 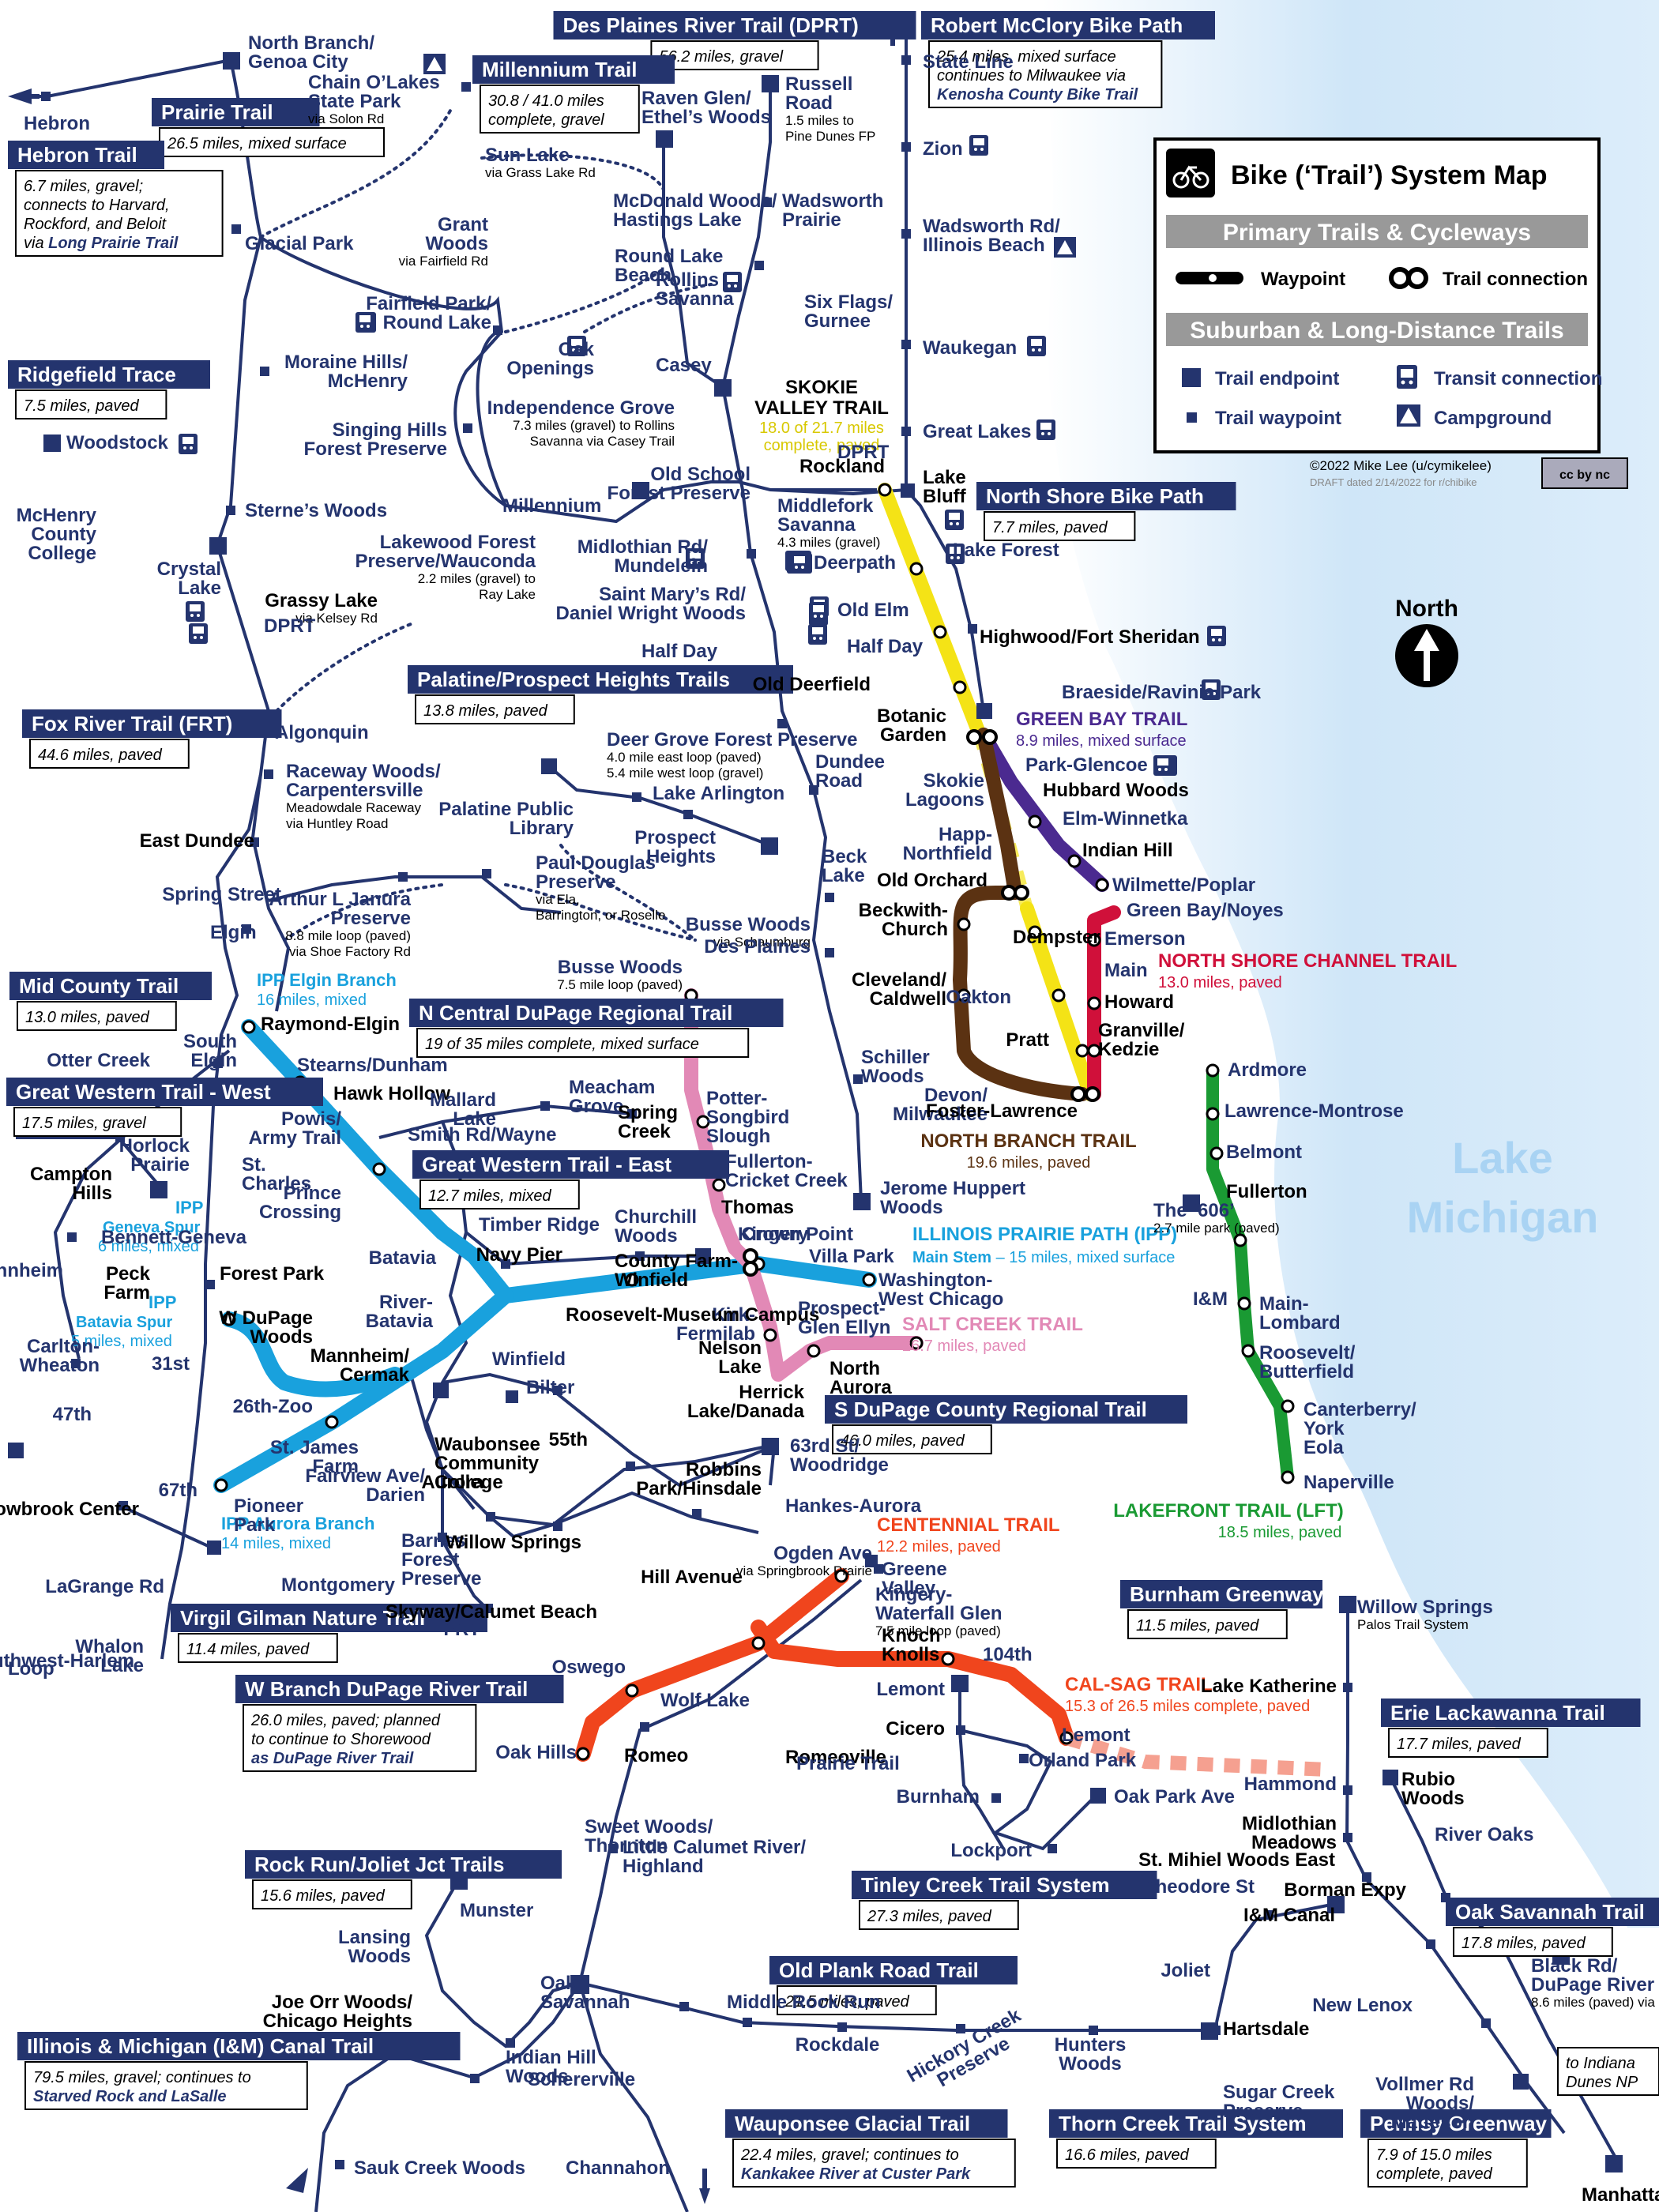 What do you see at coordinates (505, 1121) in the screenshot?
I see `great-western-trail-east` at bounding box center [505, 1121].